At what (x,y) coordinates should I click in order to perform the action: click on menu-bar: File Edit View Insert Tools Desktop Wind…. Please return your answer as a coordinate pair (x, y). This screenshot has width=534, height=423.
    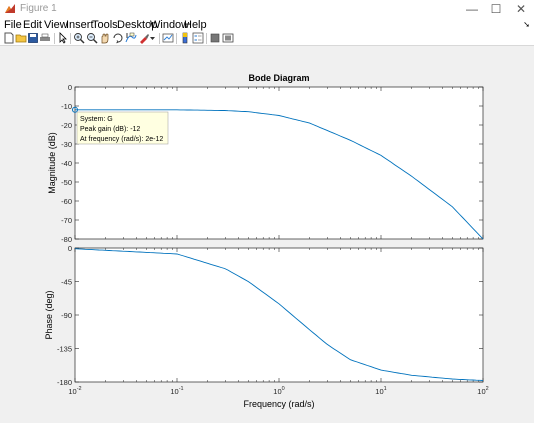
    Looking at the image, I should click on (267, 25).